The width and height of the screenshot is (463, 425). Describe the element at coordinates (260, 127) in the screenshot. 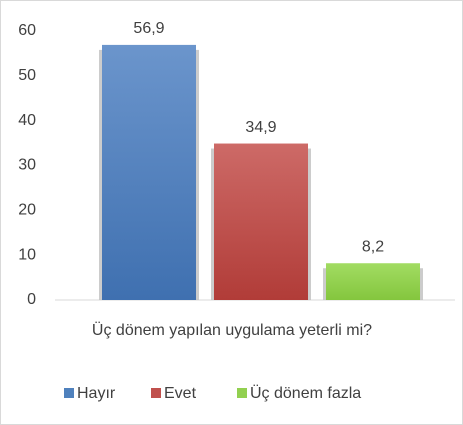

I see `value-label: 34,9` at that location.